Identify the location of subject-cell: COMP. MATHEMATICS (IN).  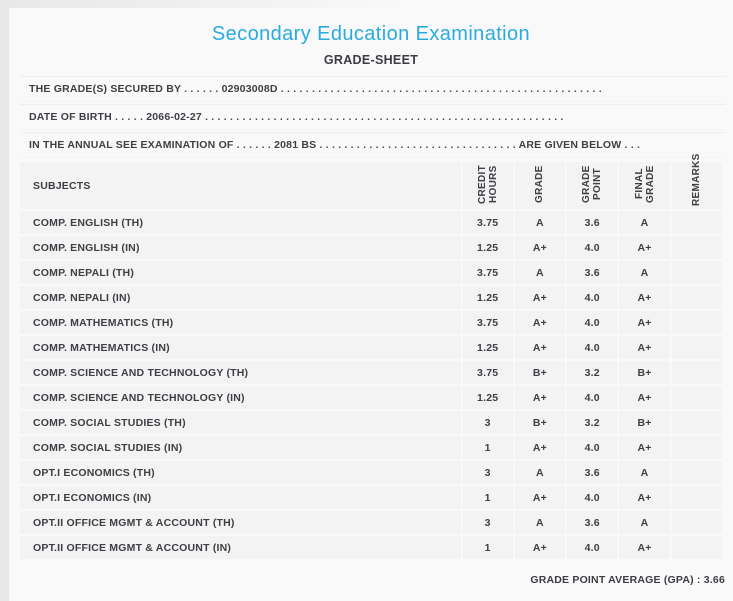
(240, 347).